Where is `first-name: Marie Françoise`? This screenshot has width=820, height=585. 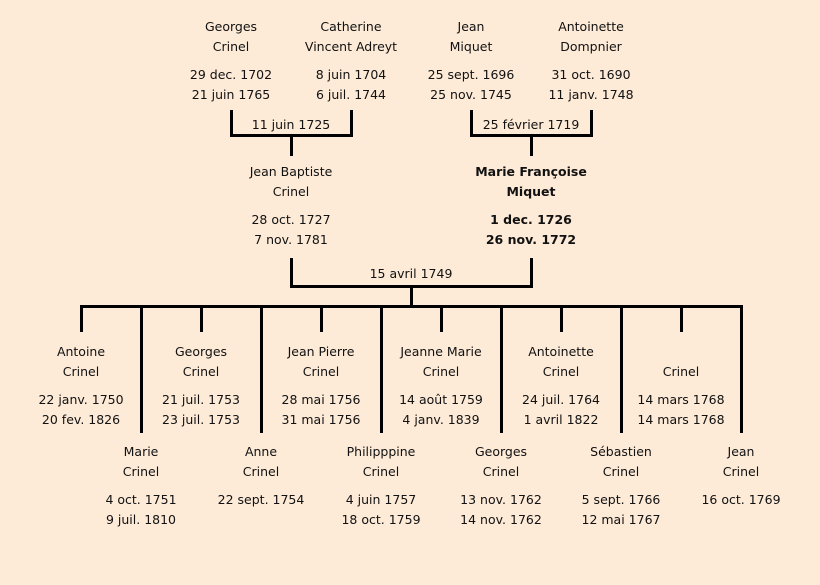 first-name: Marie Françoise is located at coordinates (531, 171).